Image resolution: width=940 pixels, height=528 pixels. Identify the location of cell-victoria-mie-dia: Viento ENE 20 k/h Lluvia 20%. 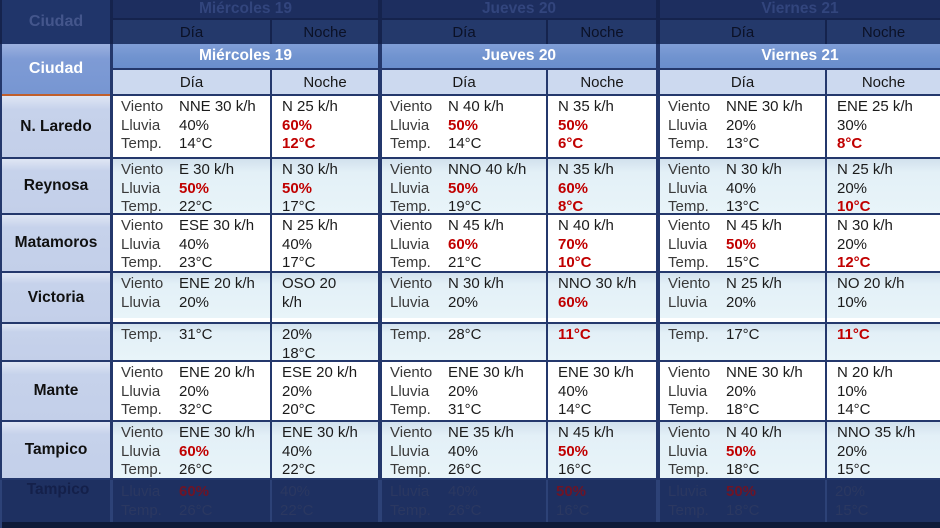
(191, 295).